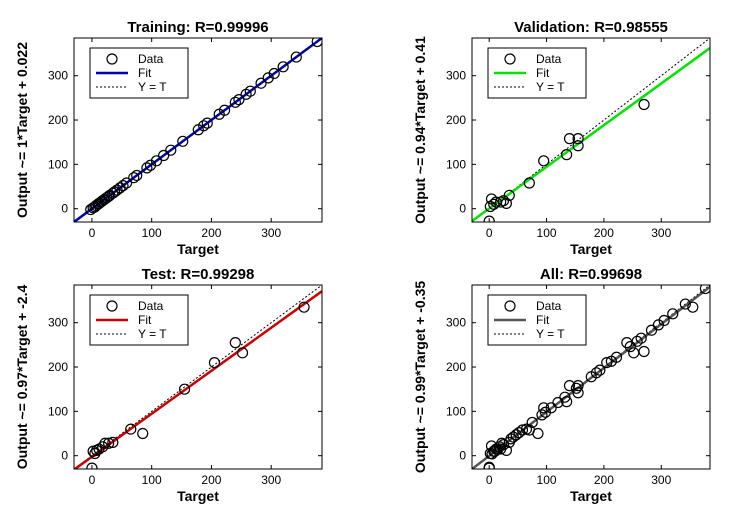 This screenshot has height=523, width=737. What do you see at coordinates (152, 334) in the screenshot?
I see `test-legend-identity-label: Y = T` at bounding box center [152, 334].